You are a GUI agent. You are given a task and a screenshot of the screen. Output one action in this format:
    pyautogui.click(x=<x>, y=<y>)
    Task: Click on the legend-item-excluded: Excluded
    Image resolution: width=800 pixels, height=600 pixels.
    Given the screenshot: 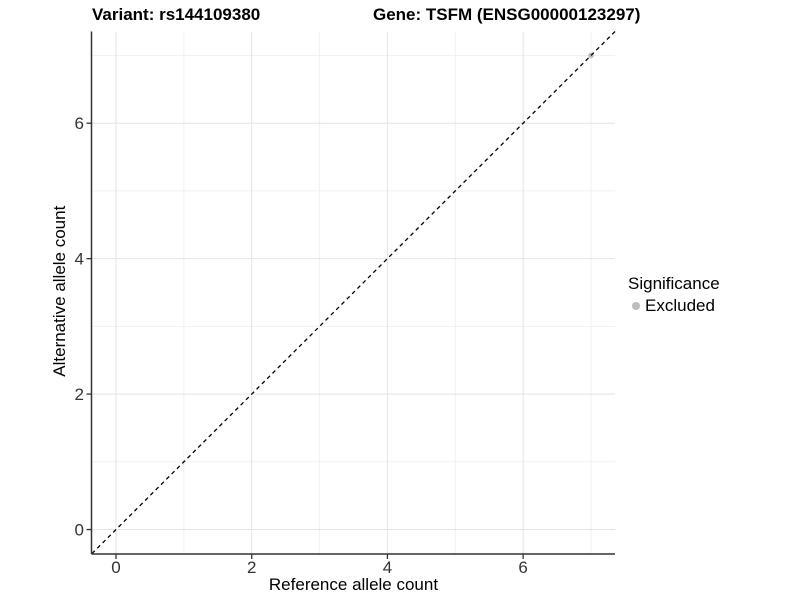 What is the action you would take?
    pyautogui.click(x=710, y=305)
    